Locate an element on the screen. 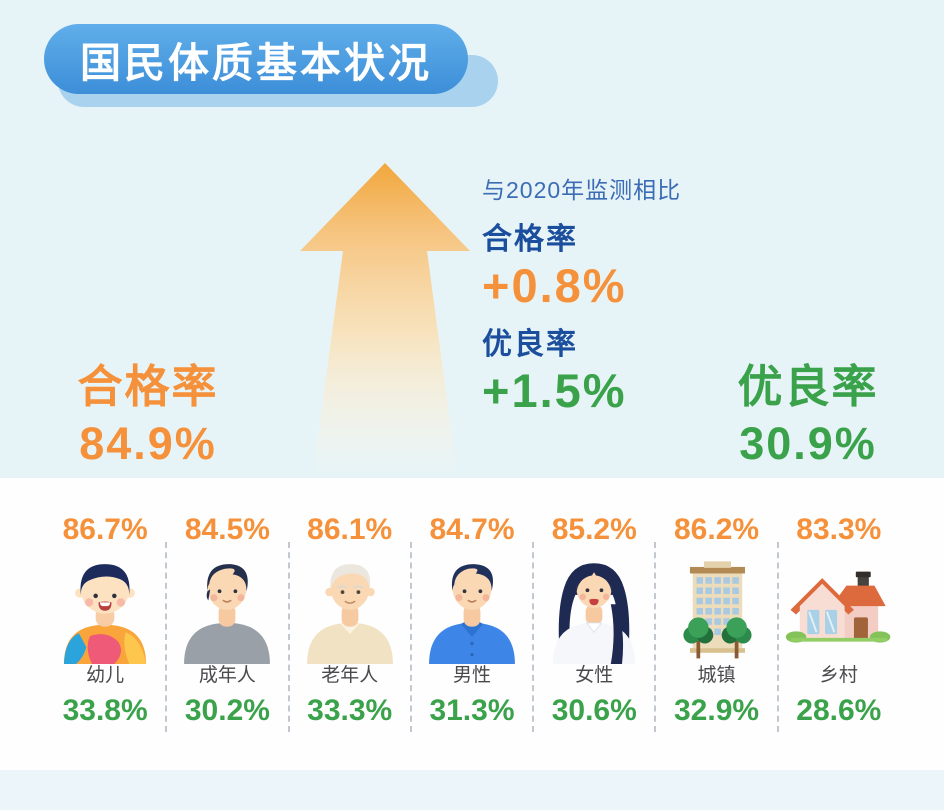  group-column-urban: 86.2% is located at coordinates (717, 624).